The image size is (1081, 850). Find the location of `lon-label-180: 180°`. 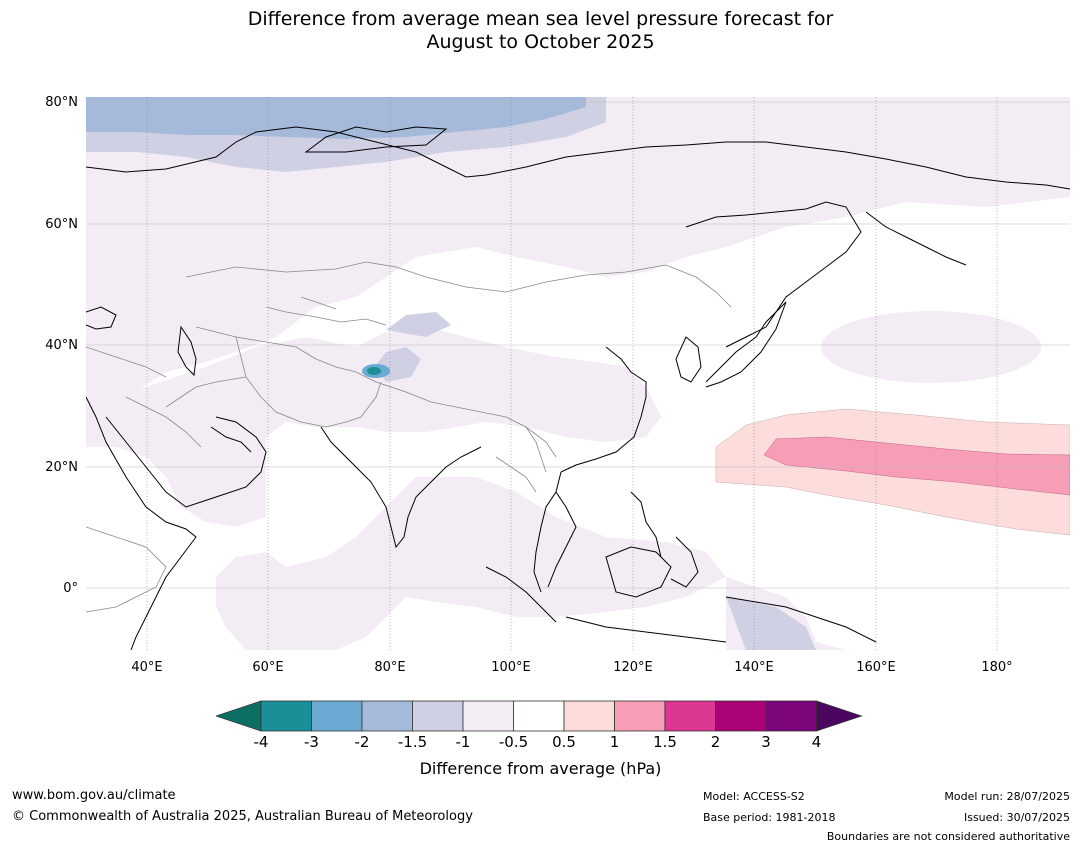

lon-label-180: 180° is located at coordinates (997, 667).